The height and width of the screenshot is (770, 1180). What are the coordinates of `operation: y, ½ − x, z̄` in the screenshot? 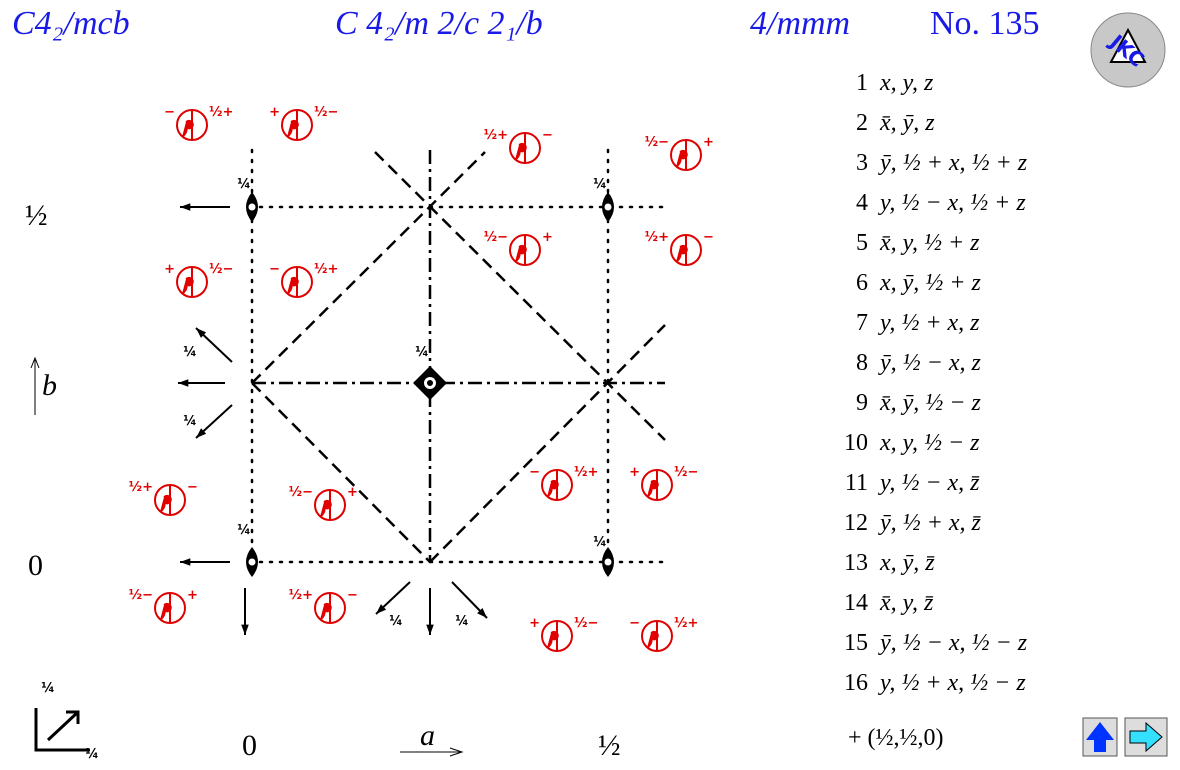 It's located at (929, 483).